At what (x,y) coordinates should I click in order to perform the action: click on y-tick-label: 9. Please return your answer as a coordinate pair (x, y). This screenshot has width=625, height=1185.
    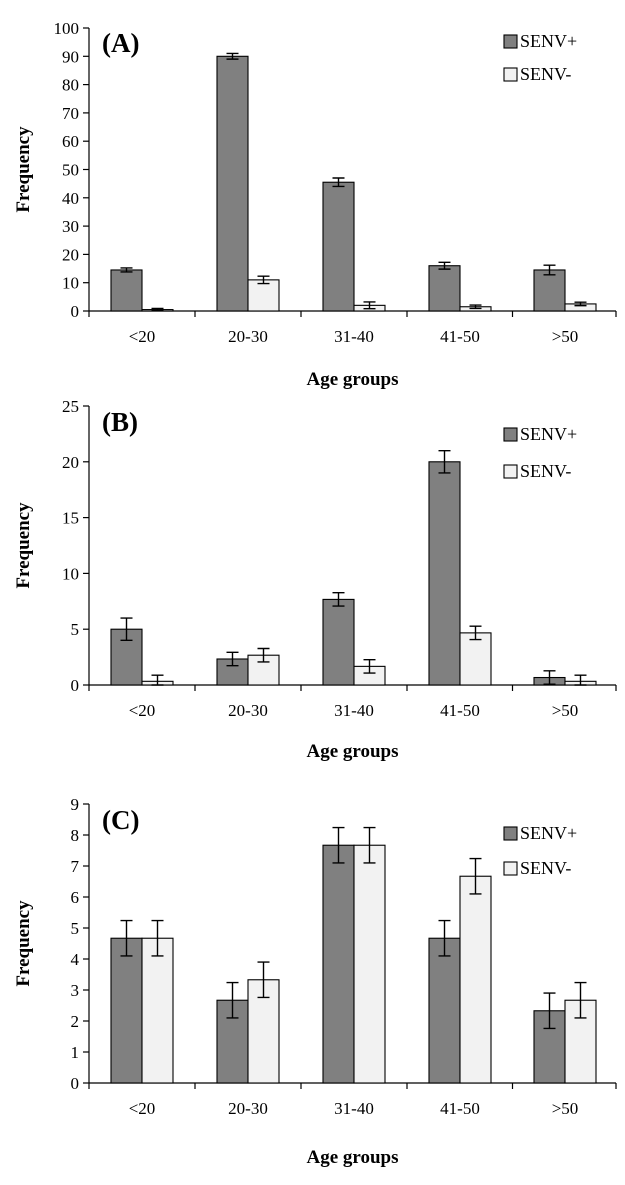
    Looking at the image, I should click on (75, 804).